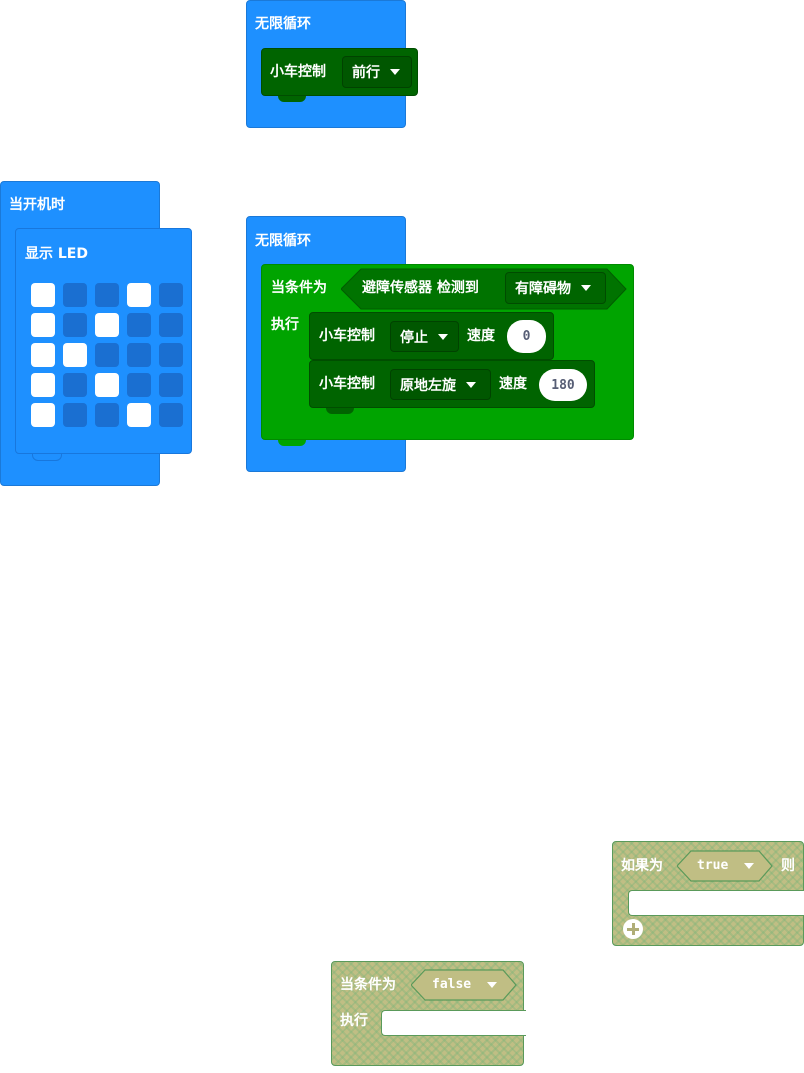  Describe the element at coordinates (543, 289) in the screenshot. I see `obstacle-dropdown-value: 有障碍物` at that location.